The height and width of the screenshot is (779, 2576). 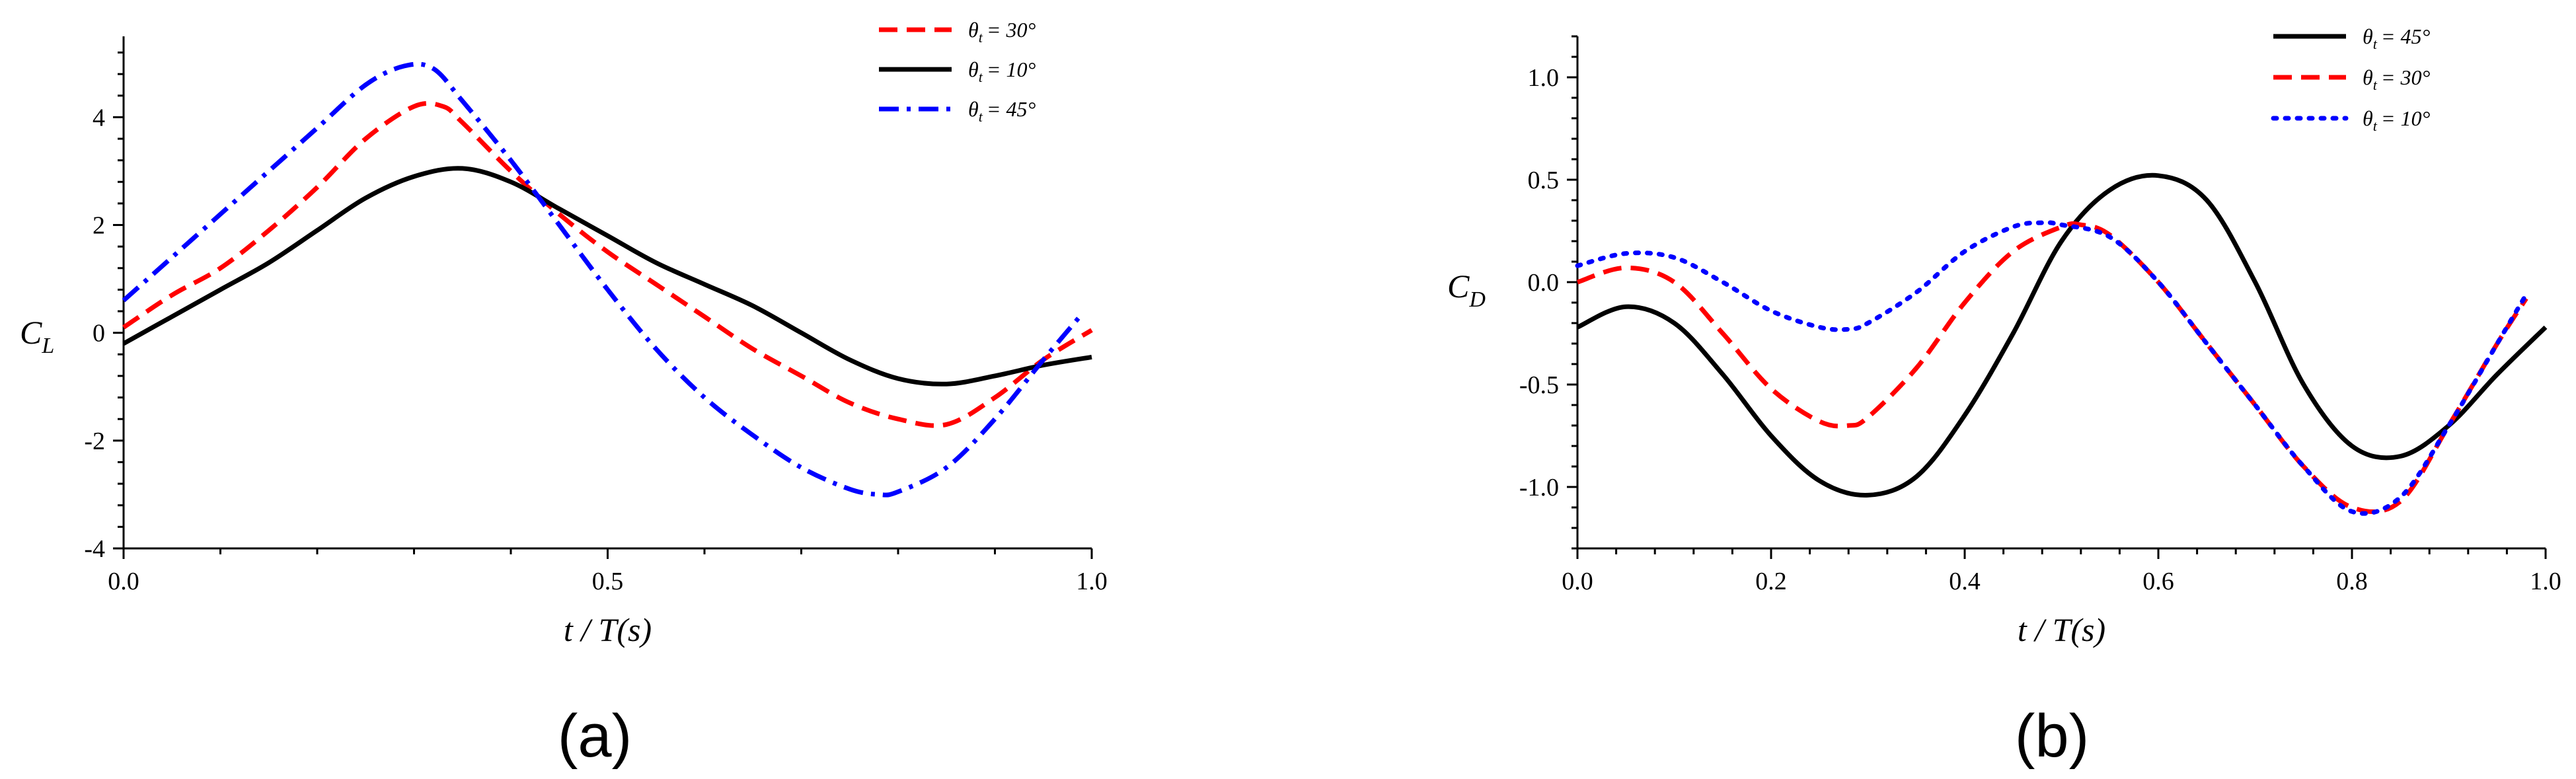 I want to click on y-tick-label: -4, so click(x=95, y=549).